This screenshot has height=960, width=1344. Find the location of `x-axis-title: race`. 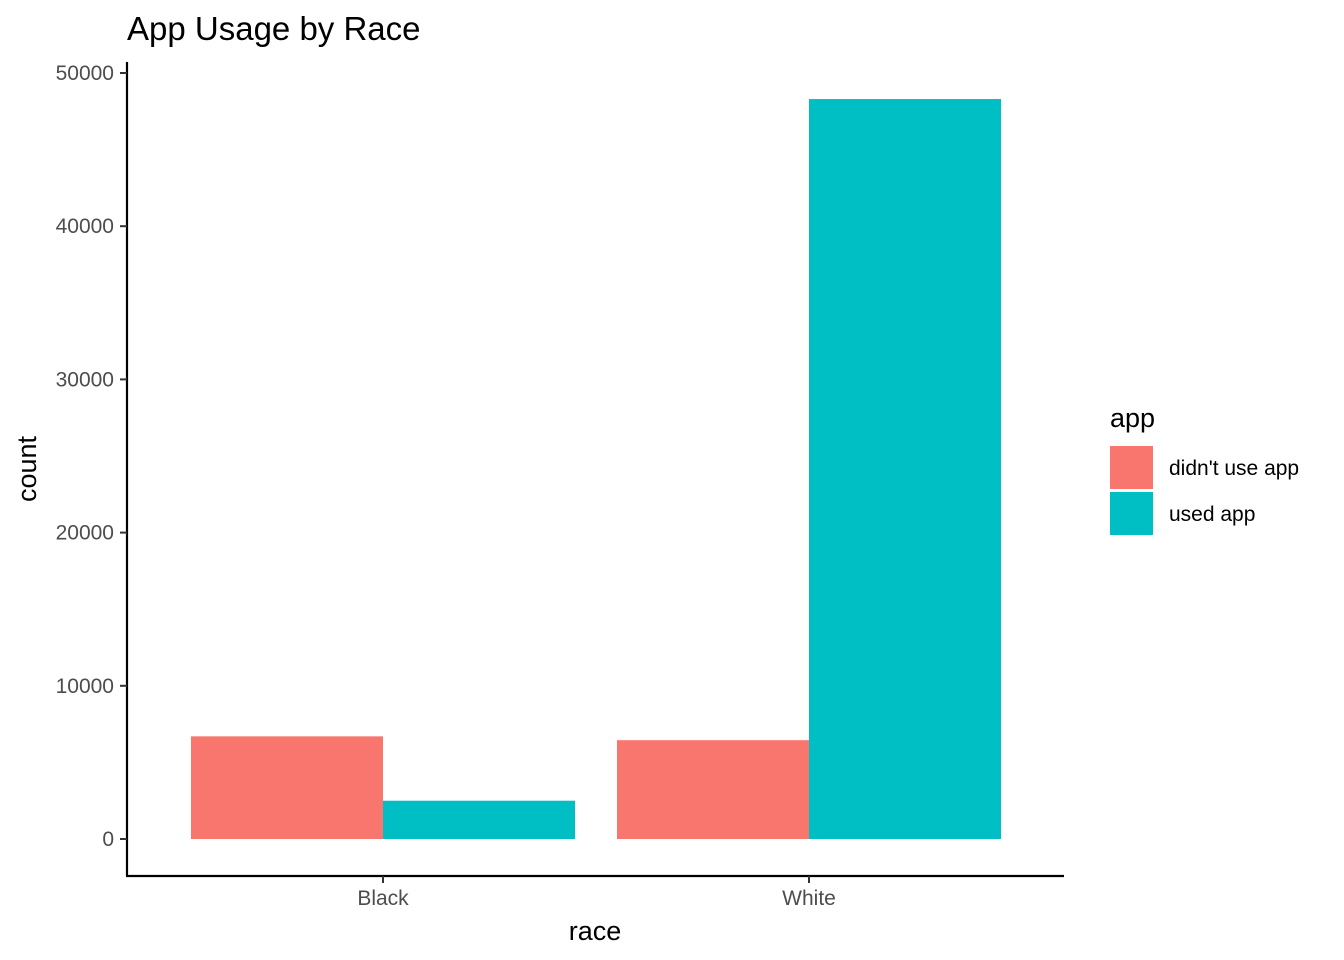

x-axis-title: race is located at coordinates (595, 931).